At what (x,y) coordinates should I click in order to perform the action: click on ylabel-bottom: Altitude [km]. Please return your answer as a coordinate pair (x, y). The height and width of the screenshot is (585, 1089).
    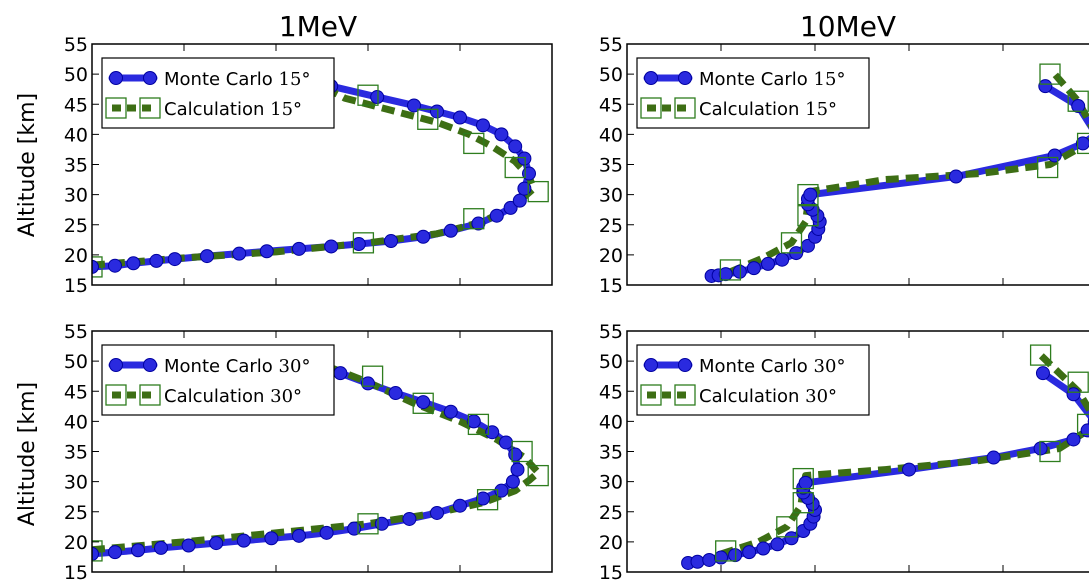
    Looking at the image, I should click on (27, 454).